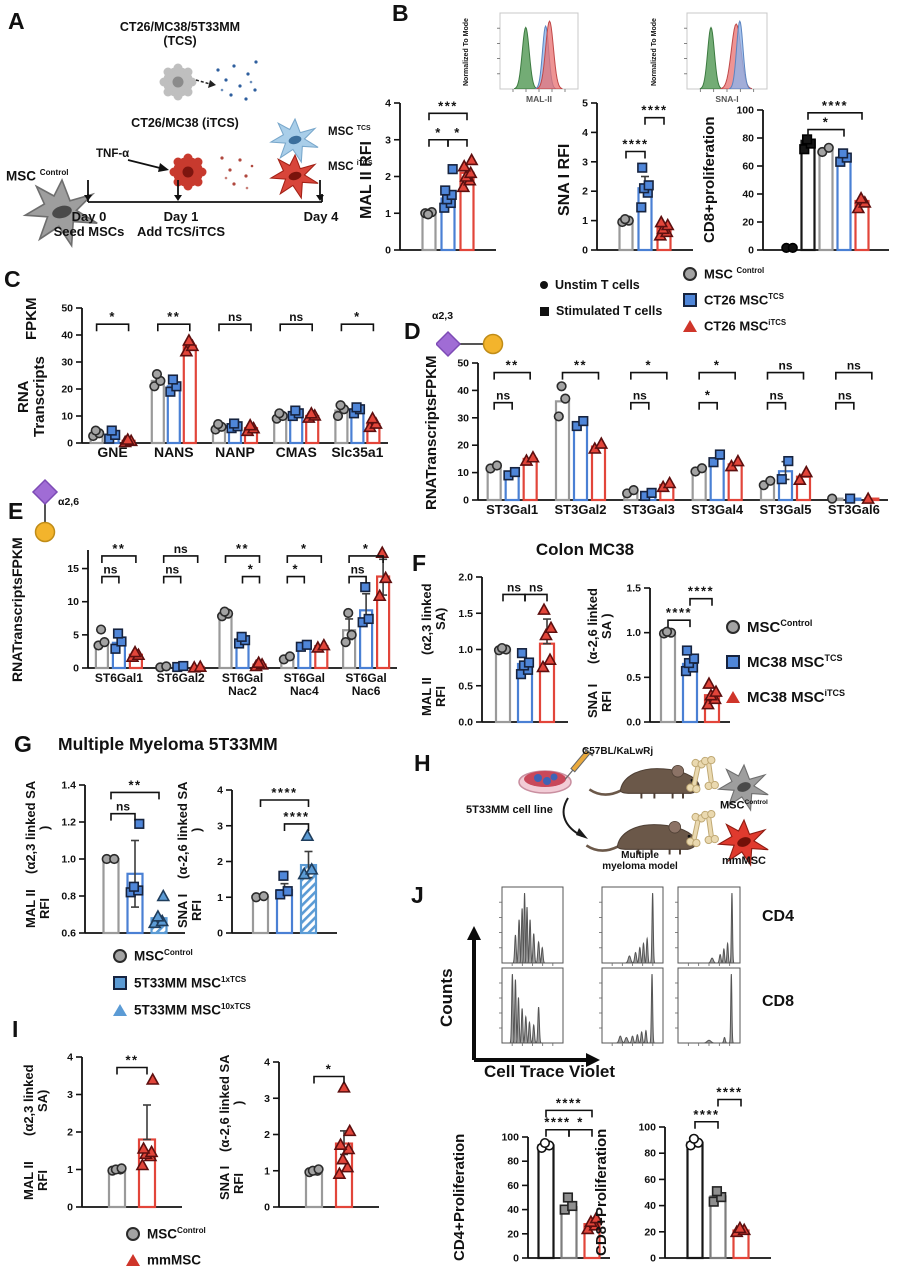 The image size is (898, 1280). What do you see at coordinates (357, 452) in the screenshot?
I see `svg-text: Slc35a1` at bounding box center [357, 452].